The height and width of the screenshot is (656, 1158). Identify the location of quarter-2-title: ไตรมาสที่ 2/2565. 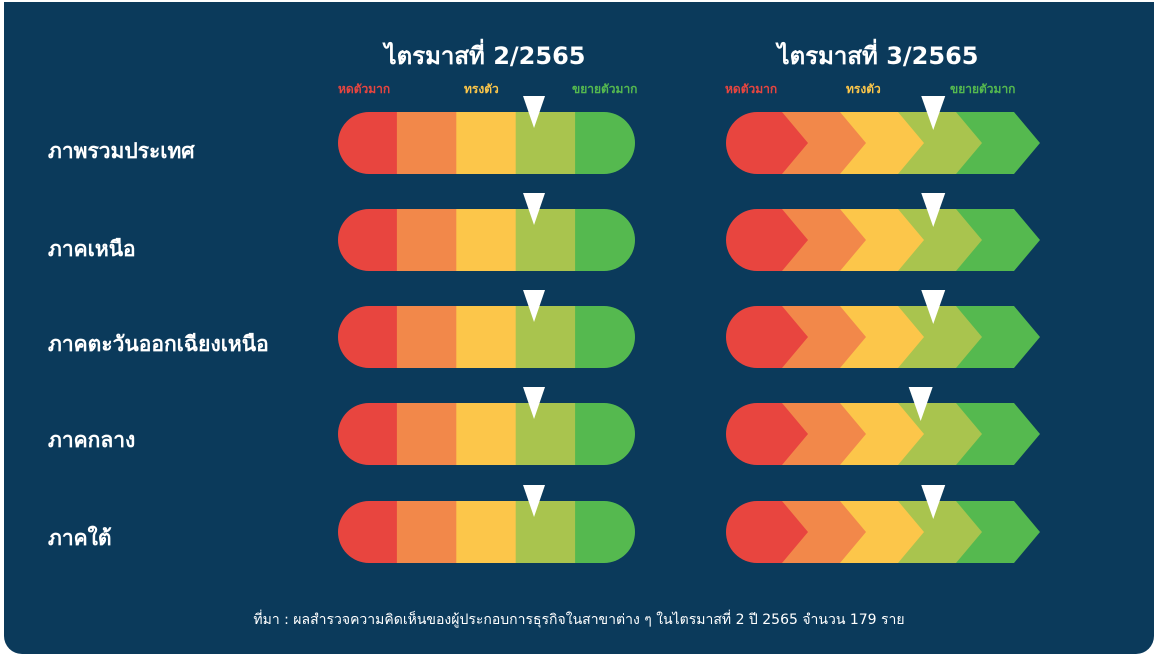
(485, 56).